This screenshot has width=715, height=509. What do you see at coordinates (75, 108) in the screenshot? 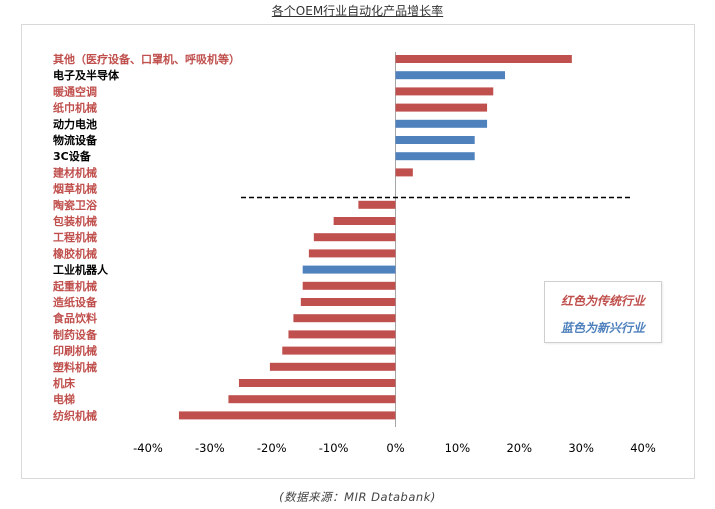
I see `category-label-4: 纸巾机械` at bounding box center [75, 108].